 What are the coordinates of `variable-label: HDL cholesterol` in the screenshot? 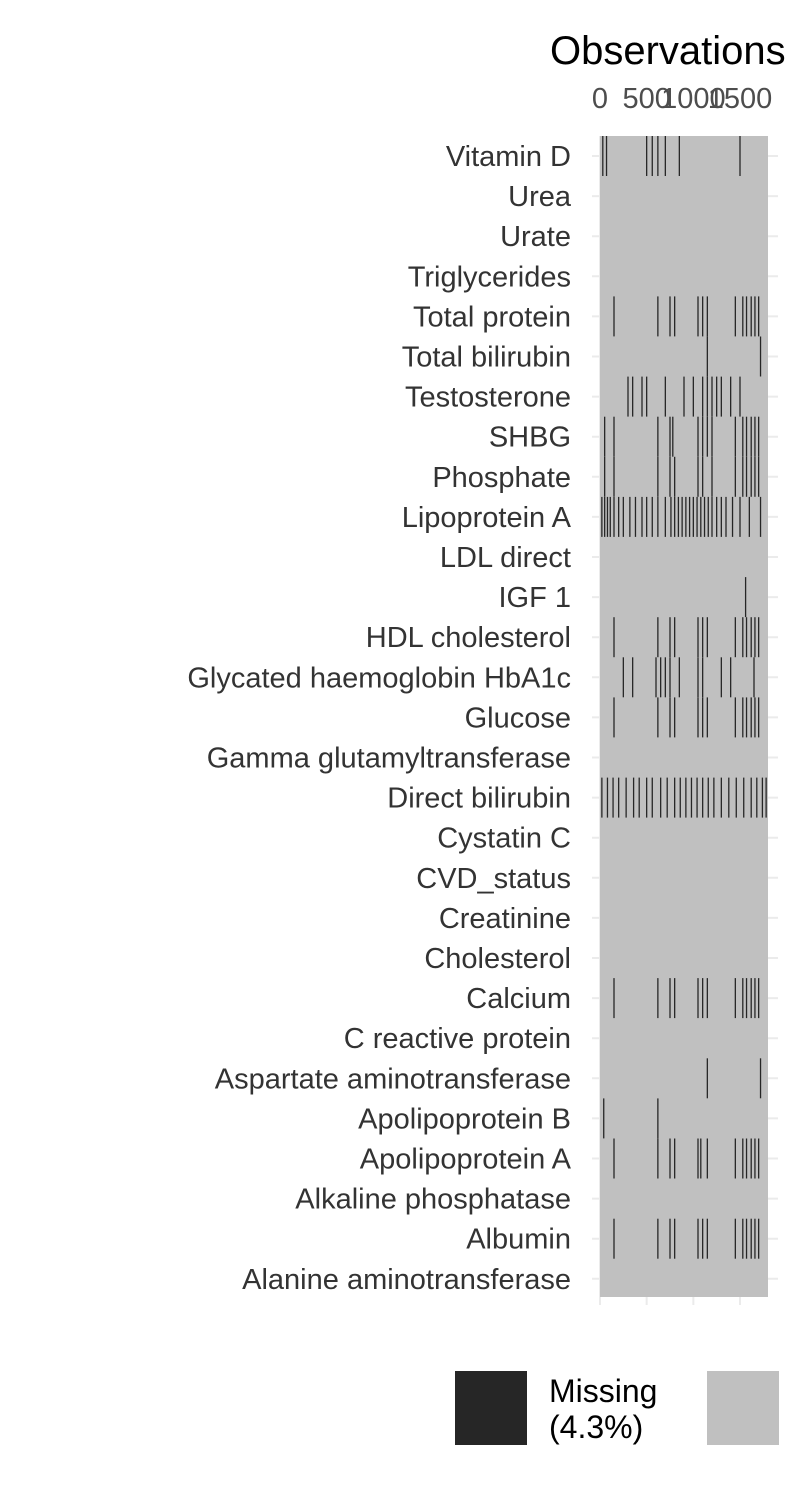 It's located at (468, 638).